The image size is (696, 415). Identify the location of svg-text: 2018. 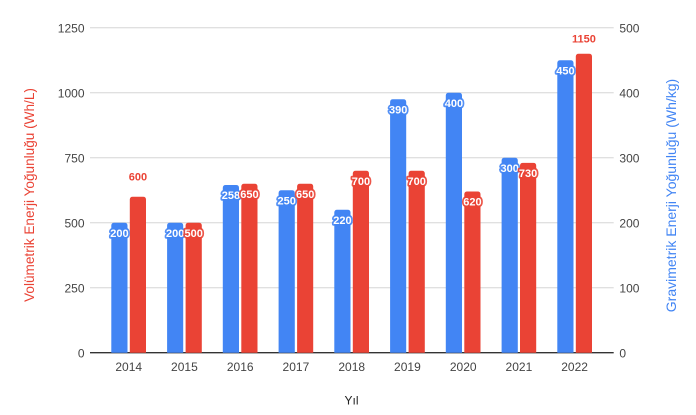
(351, 367).